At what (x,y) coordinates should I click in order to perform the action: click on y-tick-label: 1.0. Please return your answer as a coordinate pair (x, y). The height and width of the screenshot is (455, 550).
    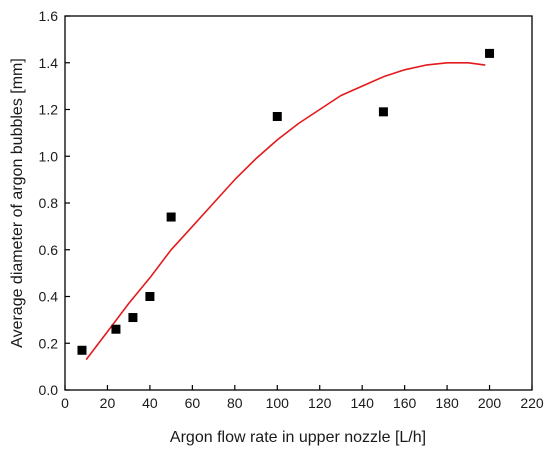
    Looking at the image, I should click on (49, 156).